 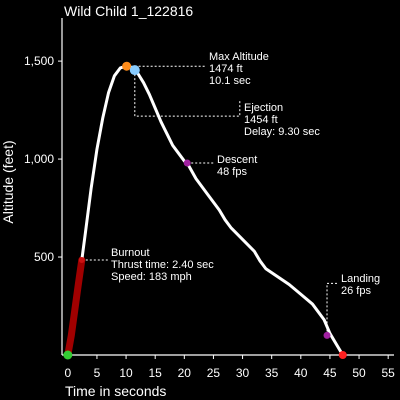 I want to click on landing_rate-annotation-line: 26 fps, so click(x=356, y=291).